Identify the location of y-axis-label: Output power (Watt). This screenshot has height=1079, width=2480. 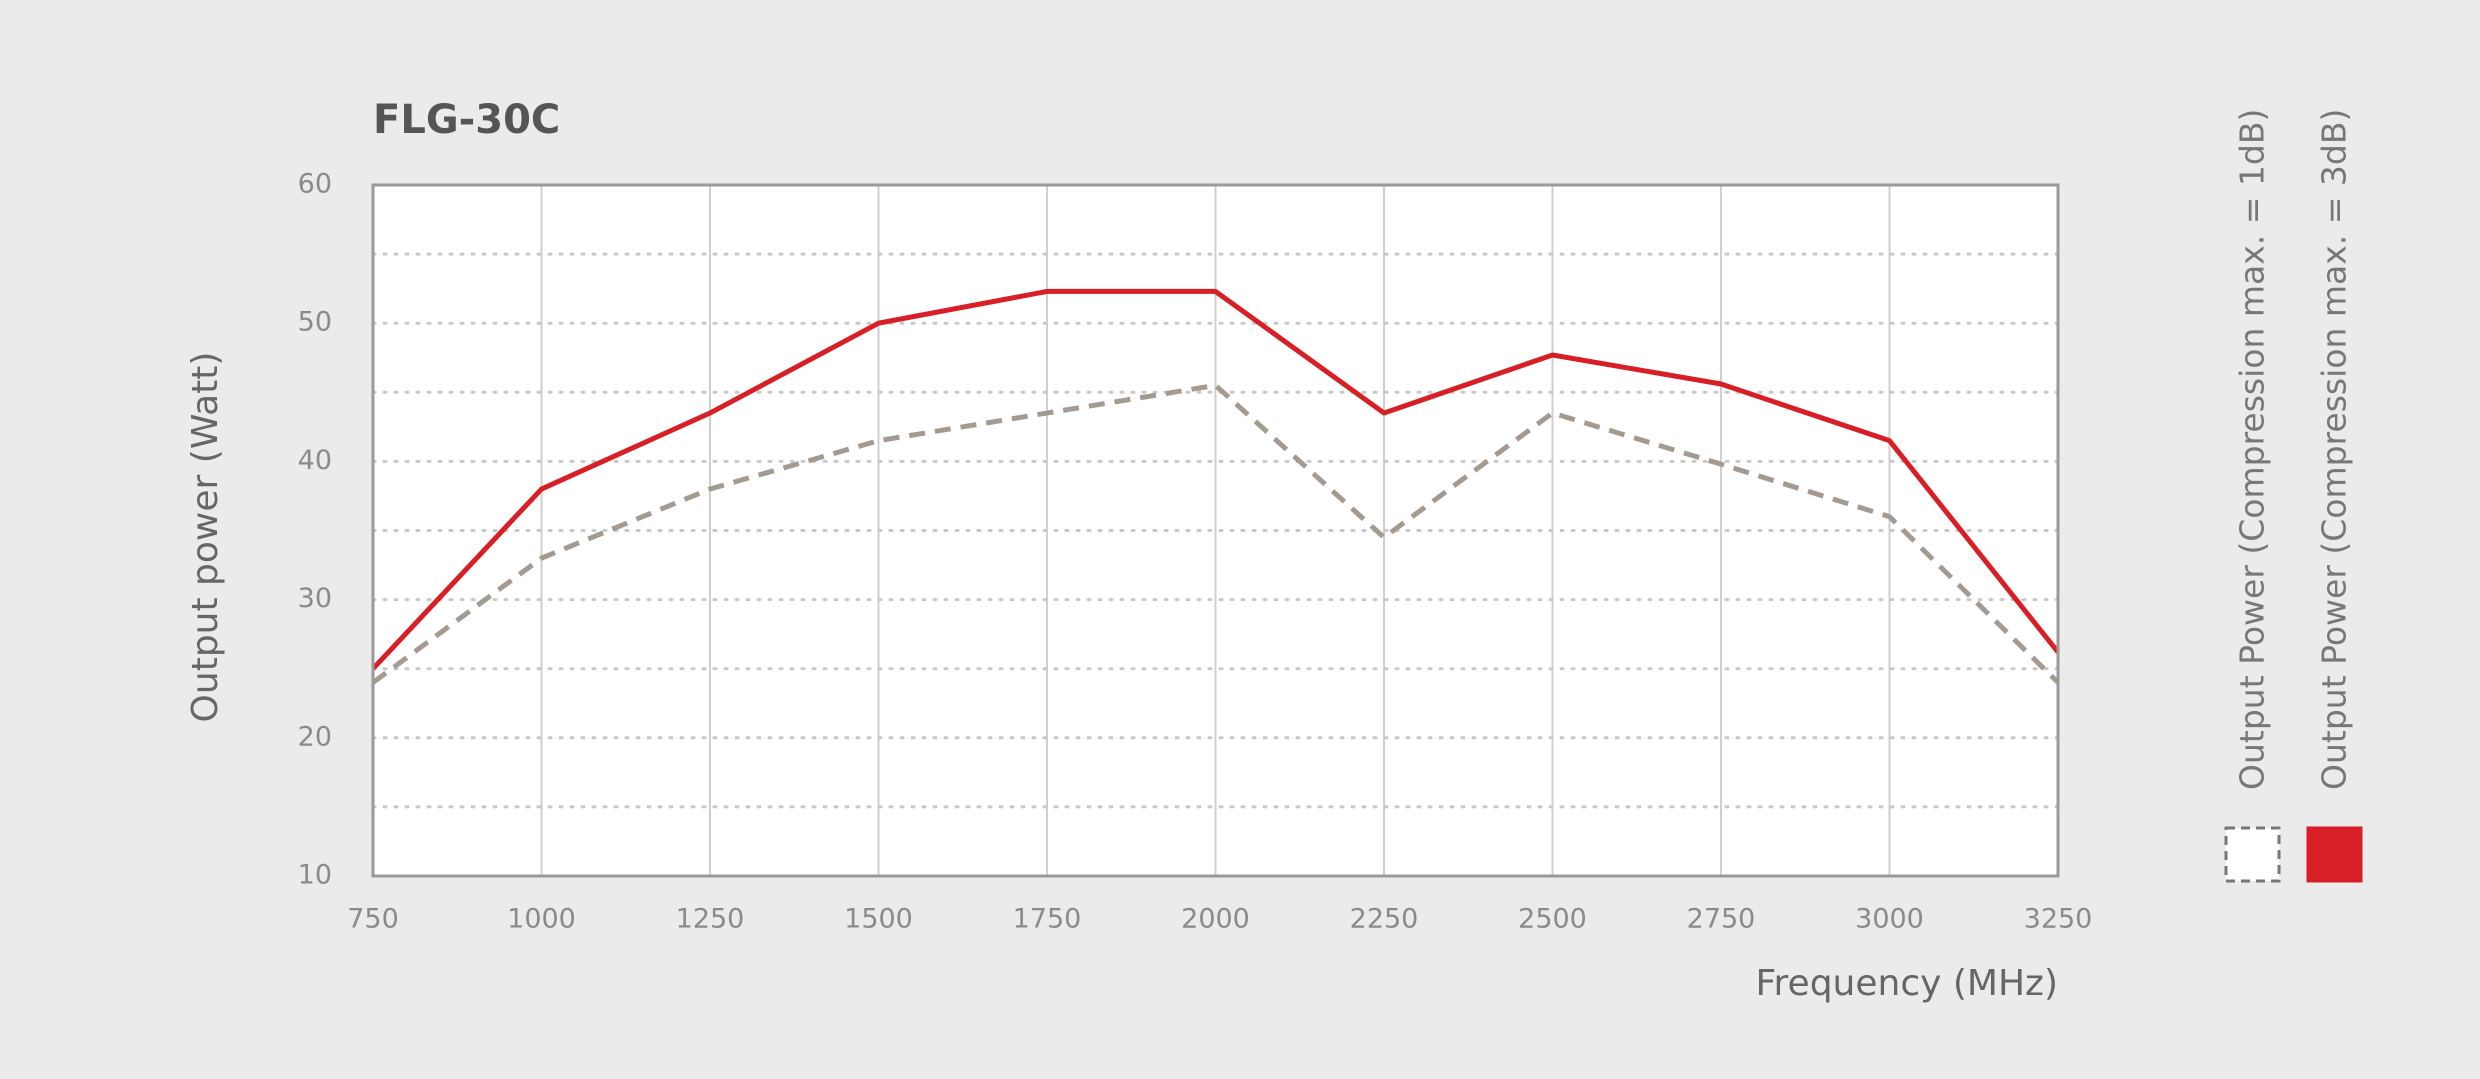
(205, 537).